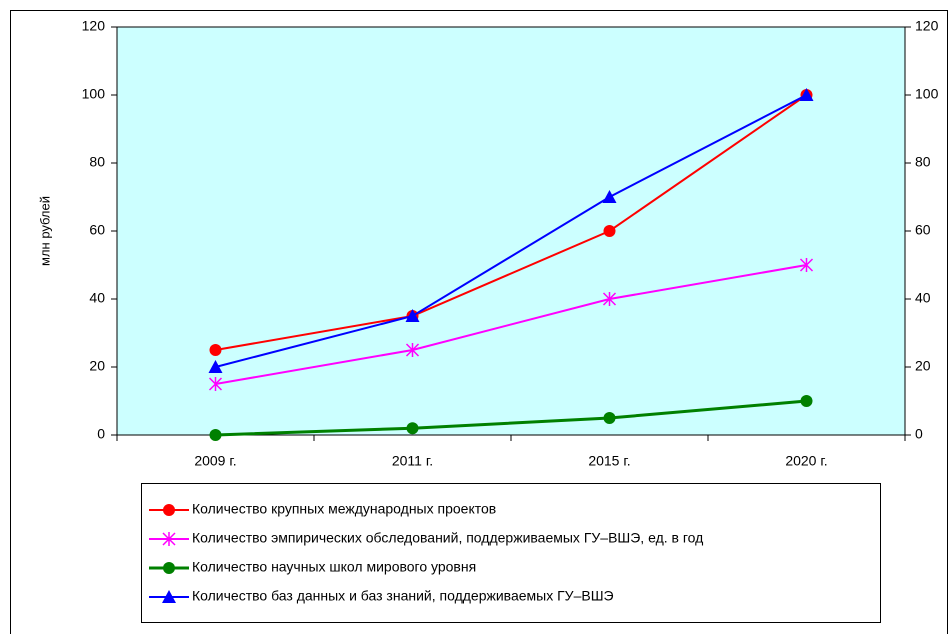 The image size is (949, 634). Describe the element at coordinates (919, 434) in the screenshot. I see `y2-tick-label: 0` at that location.